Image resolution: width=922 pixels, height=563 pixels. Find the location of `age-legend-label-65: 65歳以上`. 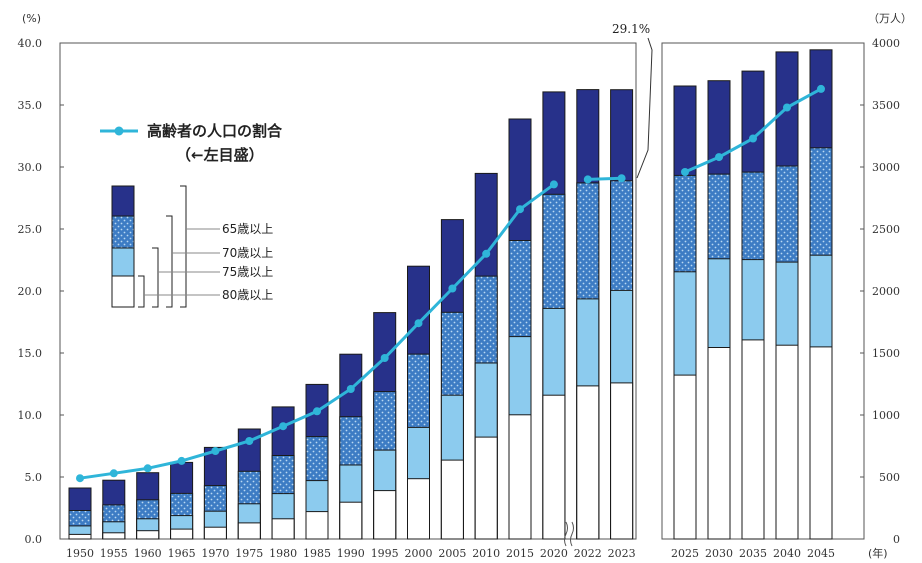

age-legend-label-65: 65歳以上 is located at coordinates (247, 229).